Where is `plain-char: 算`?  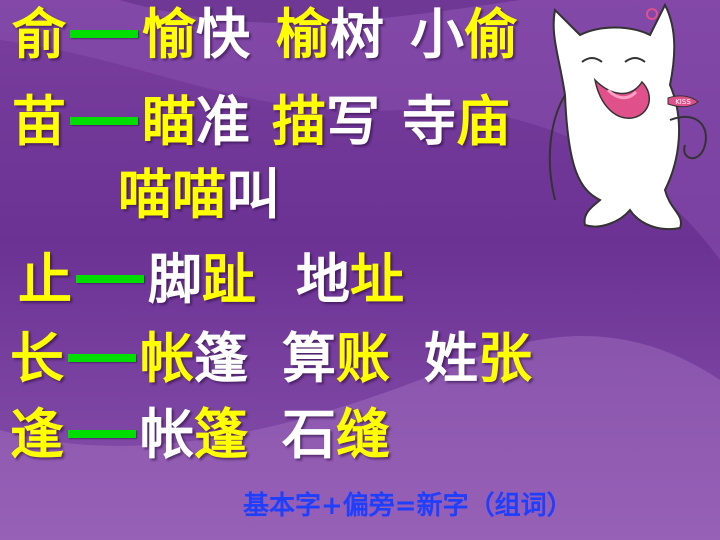
plain-char: 算 is located at coordinates (309, 358).